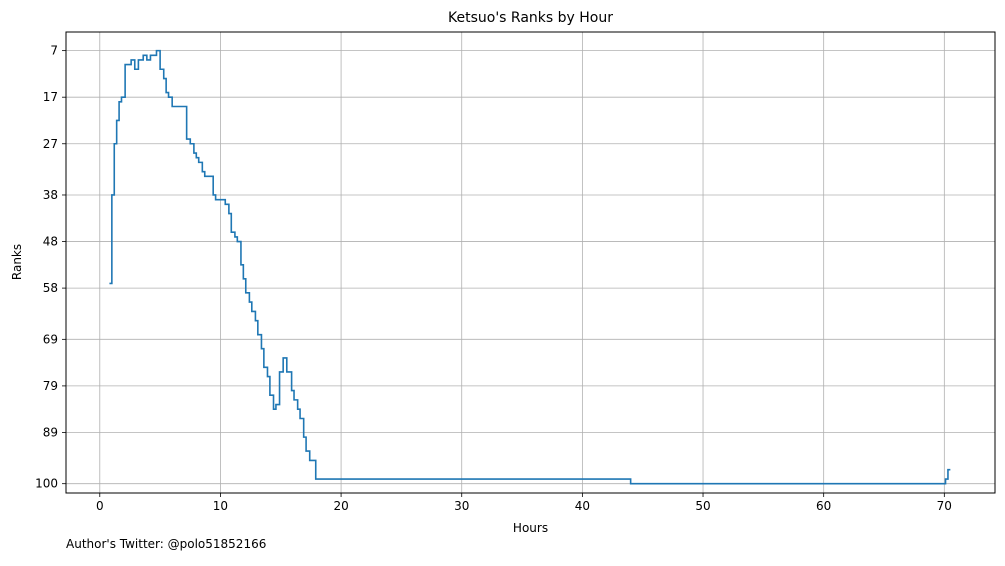  What do you see at coordinates (50, 288) in the screenshot?
I see `y-tick-label: 58` at bounding box center [50, 288].